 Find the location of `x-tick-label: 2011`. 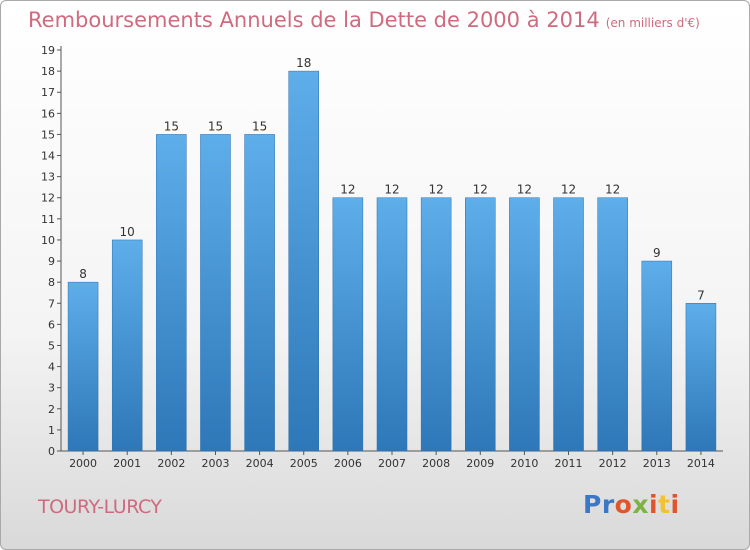

x-tick-label: 2011 is located at coordinates (569, 463).